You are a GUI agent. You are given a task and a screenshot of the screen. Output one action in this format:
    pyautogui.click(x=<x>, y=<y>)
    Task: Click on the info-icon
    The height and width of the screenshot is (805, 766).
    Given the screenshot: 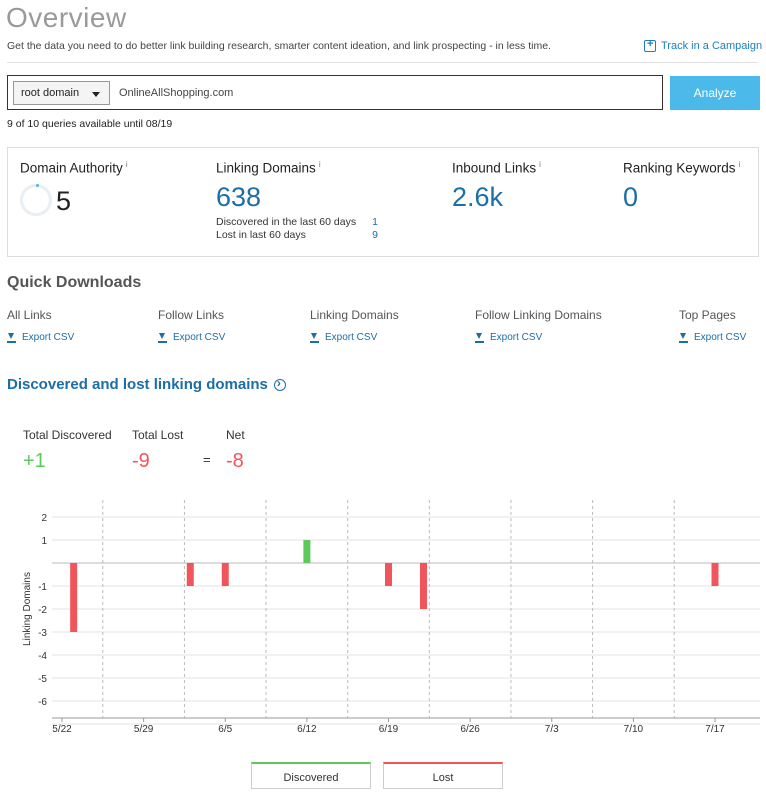 What is the action you would take?
    pyautogui.click(x=279, y=383)
    